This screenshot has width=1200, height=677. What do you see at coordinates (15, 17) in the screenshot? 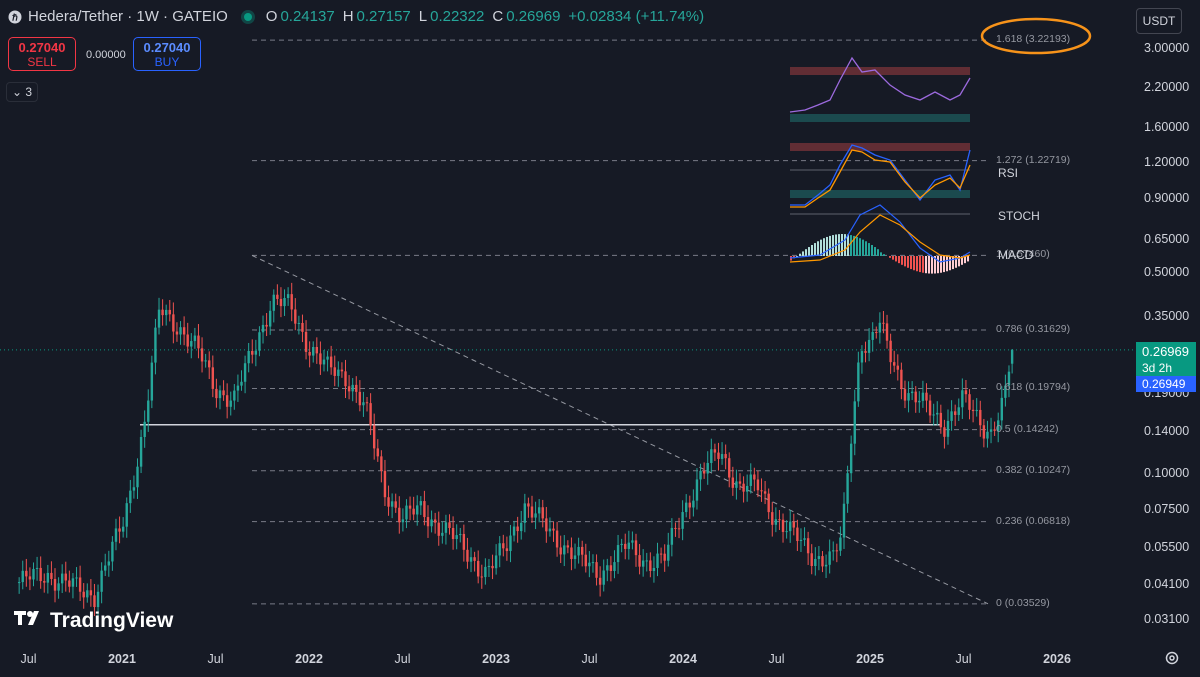
I see `svg-text: ℏ` at bounding box center [15, 17].